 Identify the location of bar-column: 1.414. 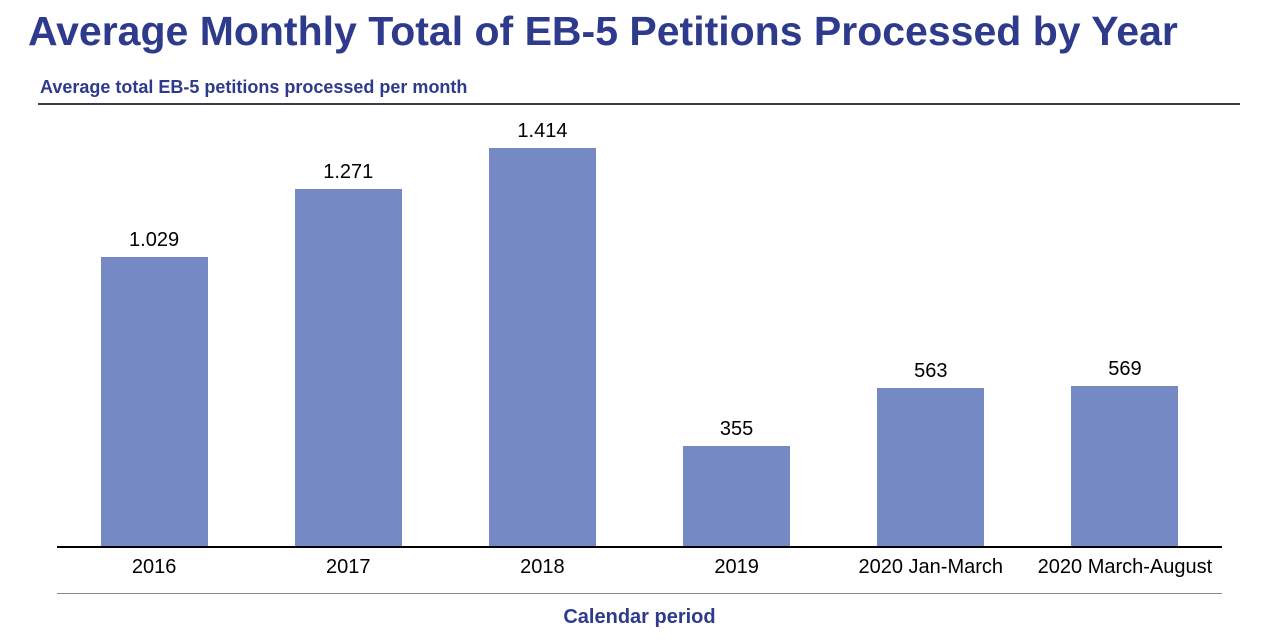
(542, 333).